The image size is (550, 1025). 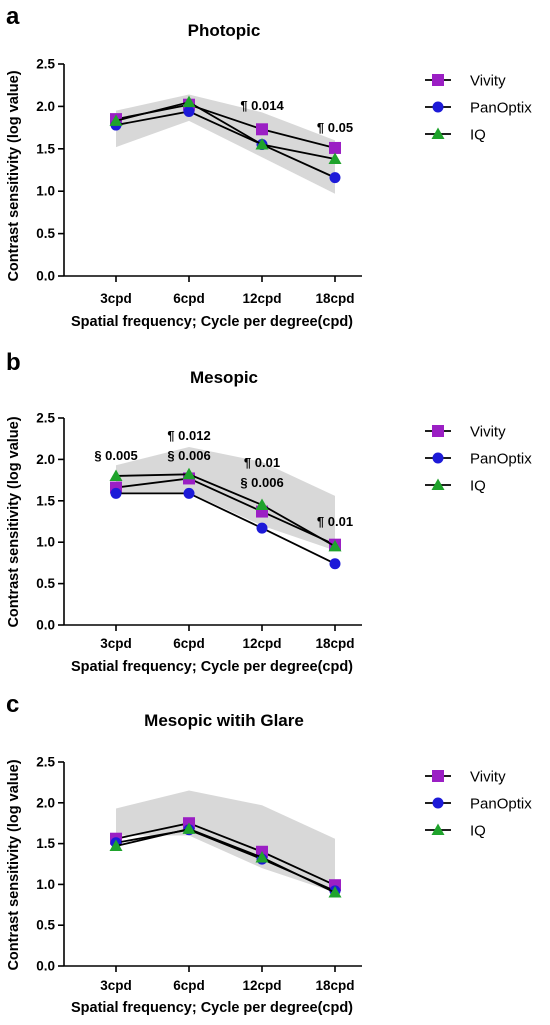 I want to click on p-value-annotation: § 0.005, so click(x=115, y=455).